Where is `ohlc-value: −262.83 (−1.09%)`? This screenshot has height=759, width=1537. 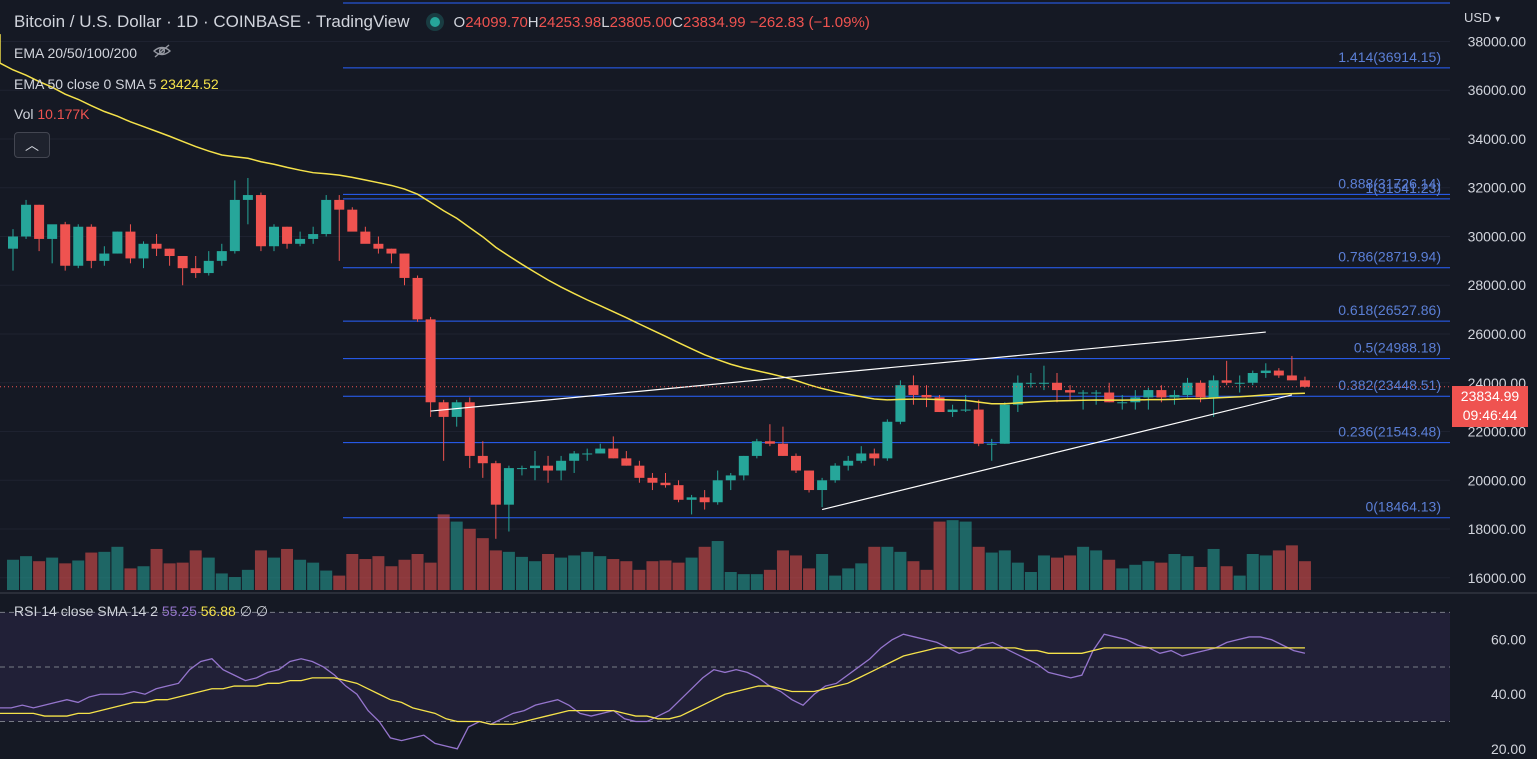 ohlc-value: −262.83 (−1.09%) is located at coordinates (807, 22).